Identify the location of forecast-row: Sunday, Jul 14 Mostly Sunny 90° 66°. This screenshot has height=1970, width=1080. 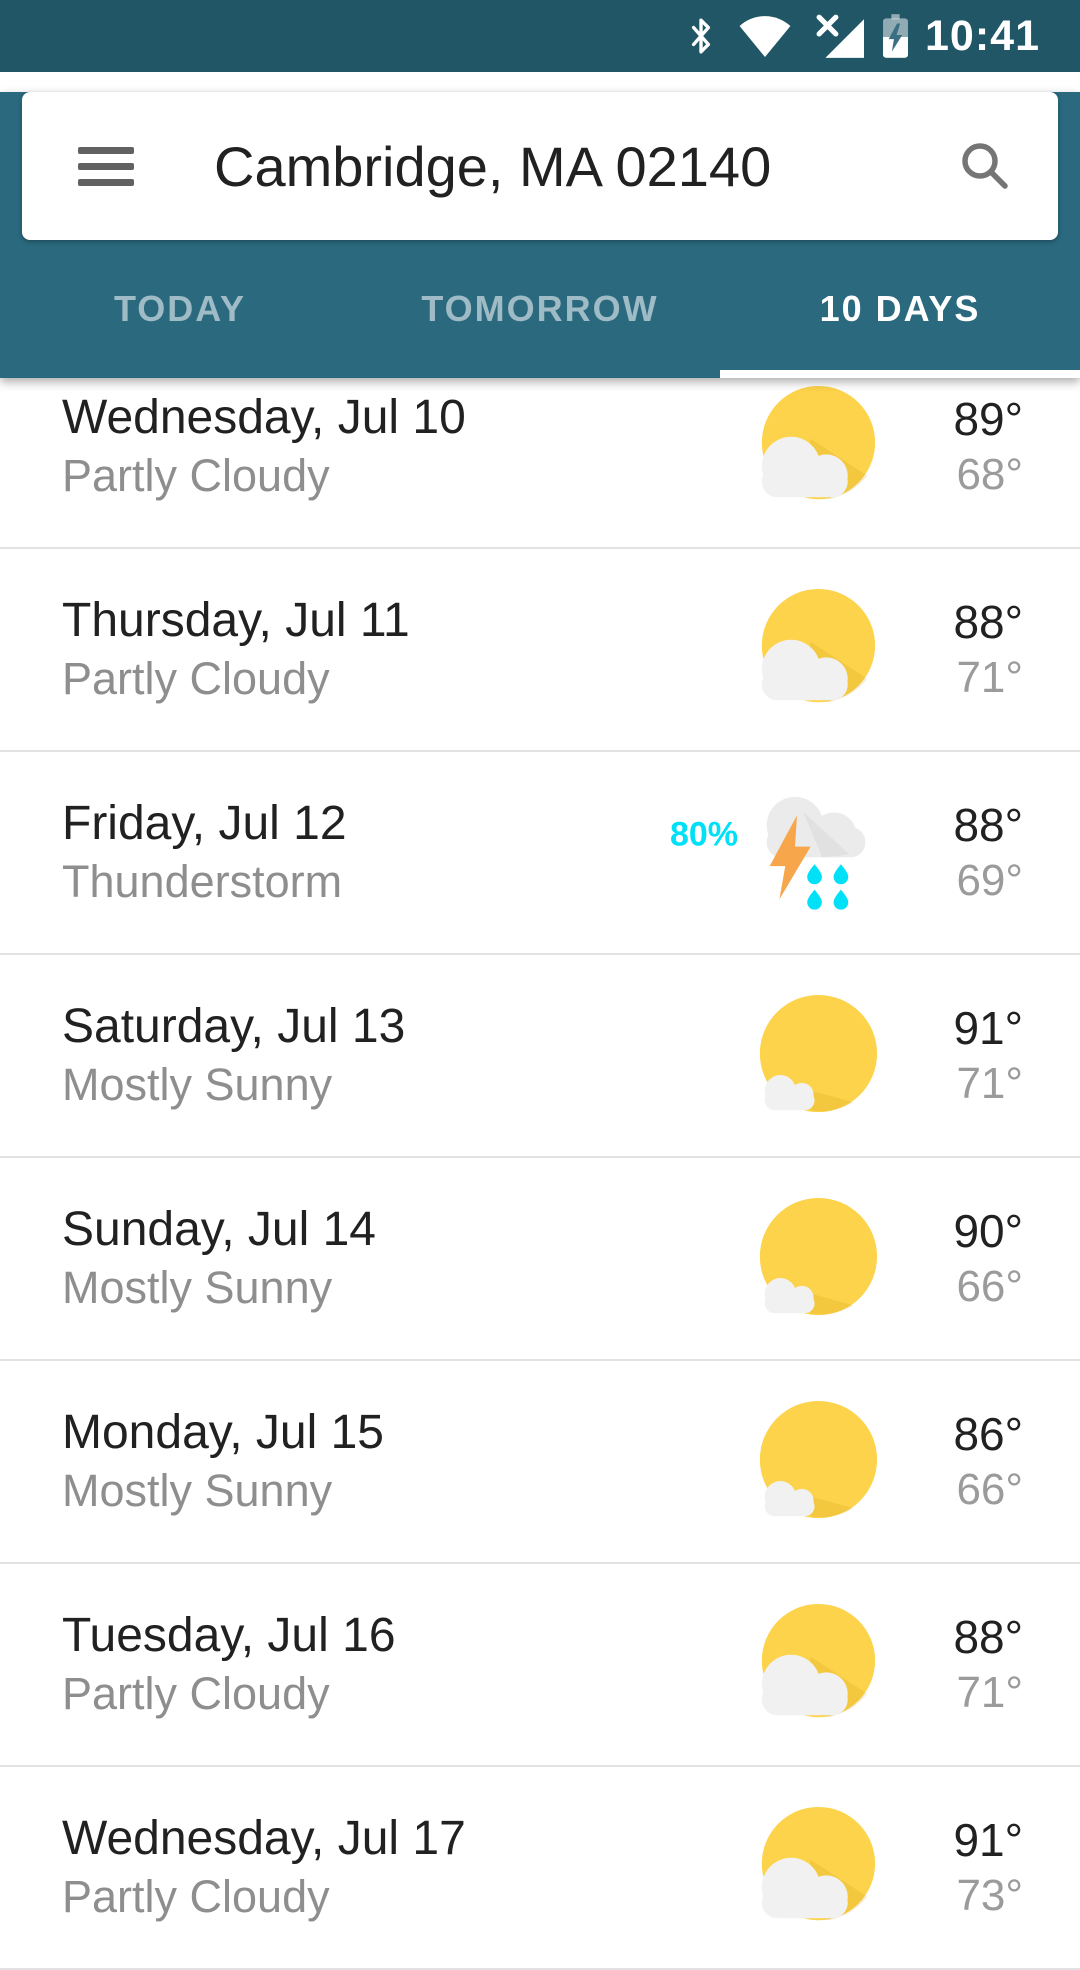
(540, 1259).